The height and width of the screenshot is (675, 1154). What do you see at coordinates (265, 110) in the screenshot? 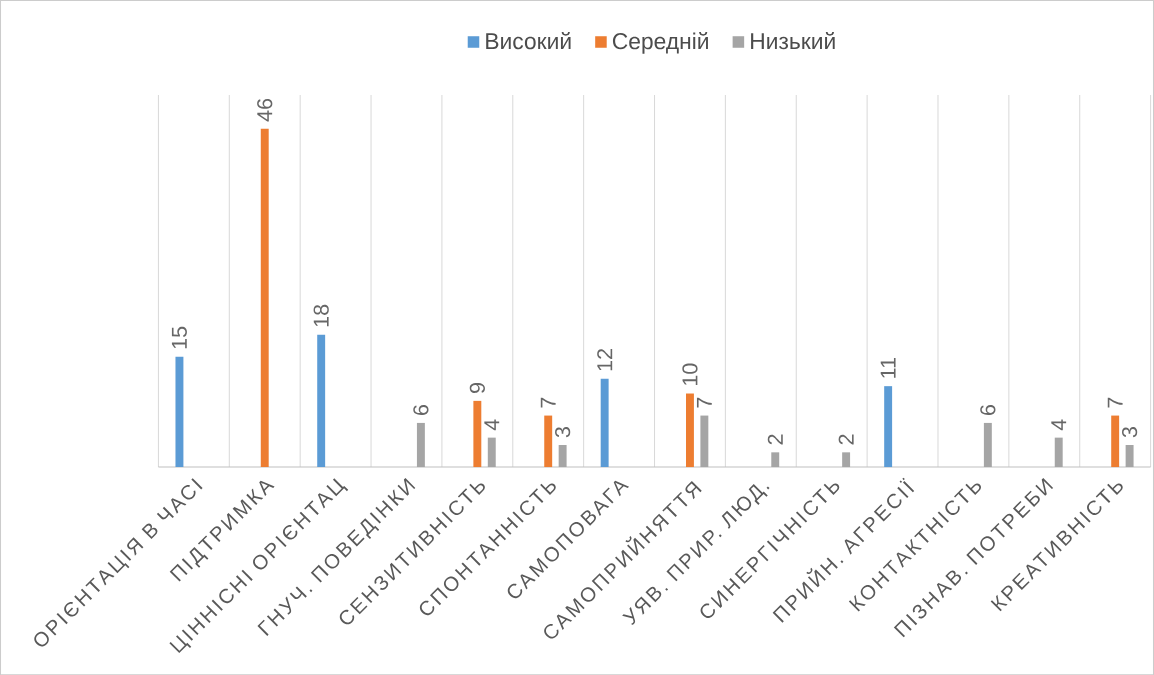
I see `data-label: 46` at bounding box center [265, 110].